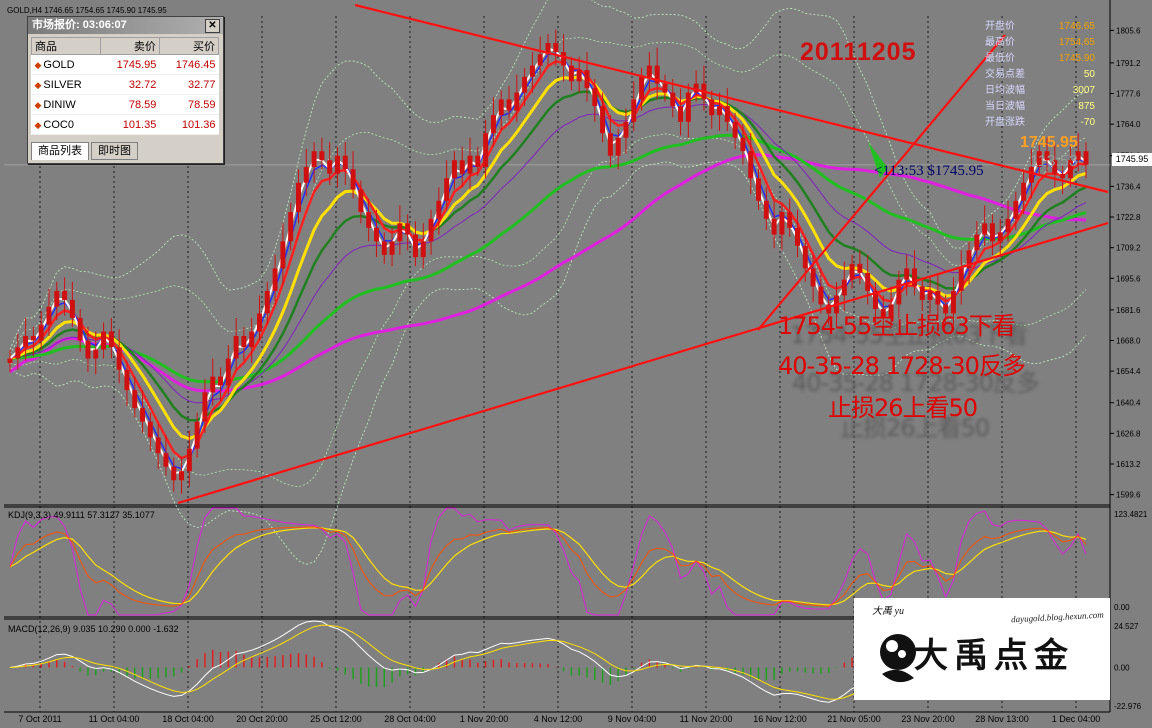  I want to click on table-header-row: 商品 卖价 买价, so click(125, 46).